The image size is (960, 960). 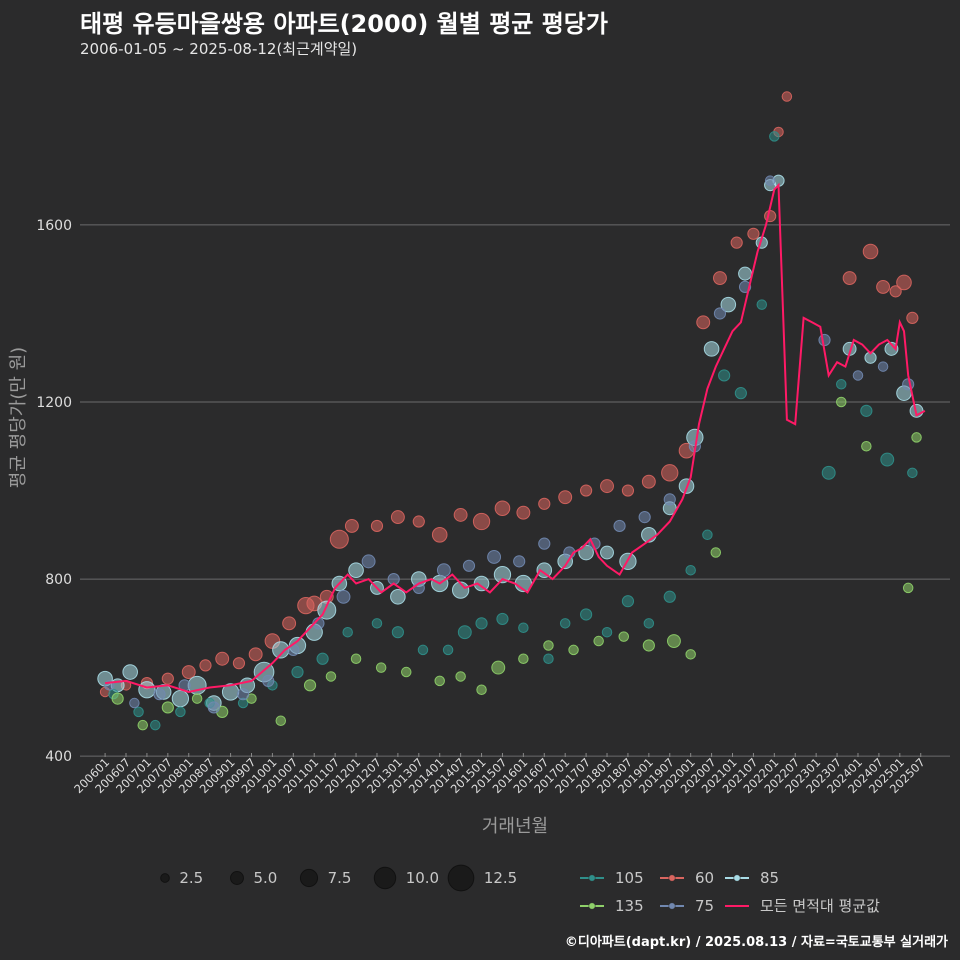 What do you see at coordinates (629, 906) in the screenshot?
I see `legend-label: 135` at bounding box center [629, 906].